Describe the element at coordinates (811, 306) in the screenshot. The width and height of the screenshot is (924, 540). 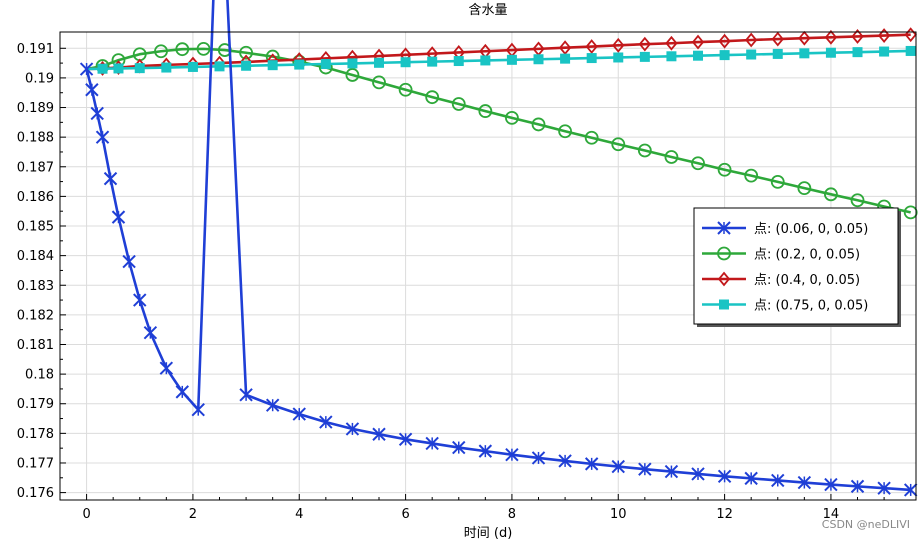
I see `legend-label: 点: (0.75, 0, 0.05)` at that location.